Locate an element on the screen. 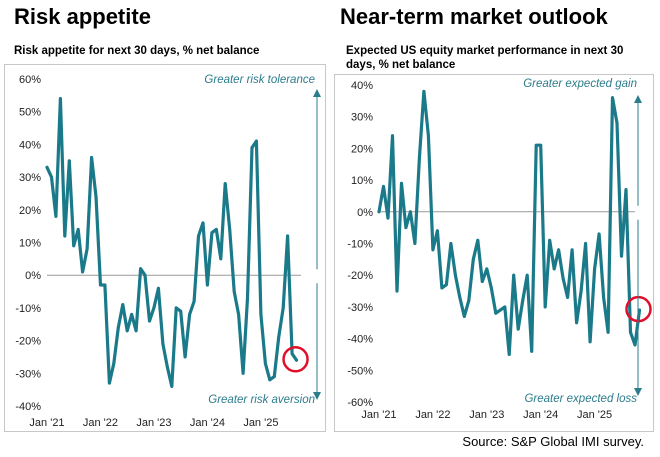 The width and height of the screenshot is (660, 457). x-tick-label: Jan '22 is located at coordinates (100, 423).